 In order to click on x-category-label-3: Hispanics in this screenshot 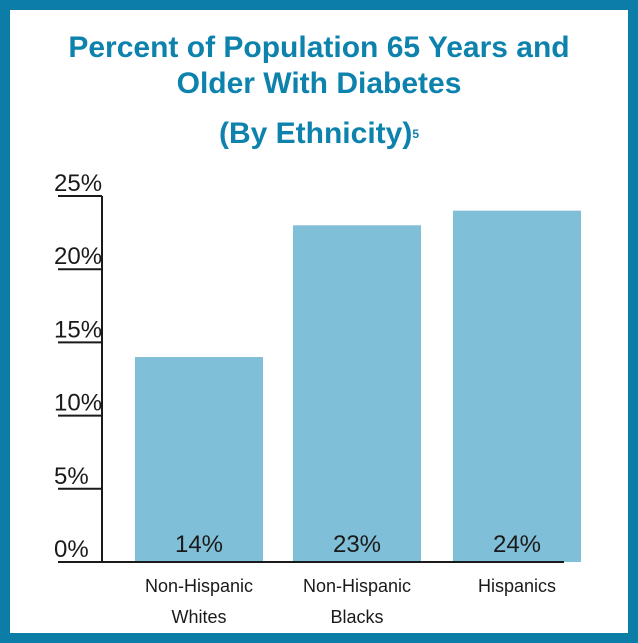, I will do `click(517, 586)`.